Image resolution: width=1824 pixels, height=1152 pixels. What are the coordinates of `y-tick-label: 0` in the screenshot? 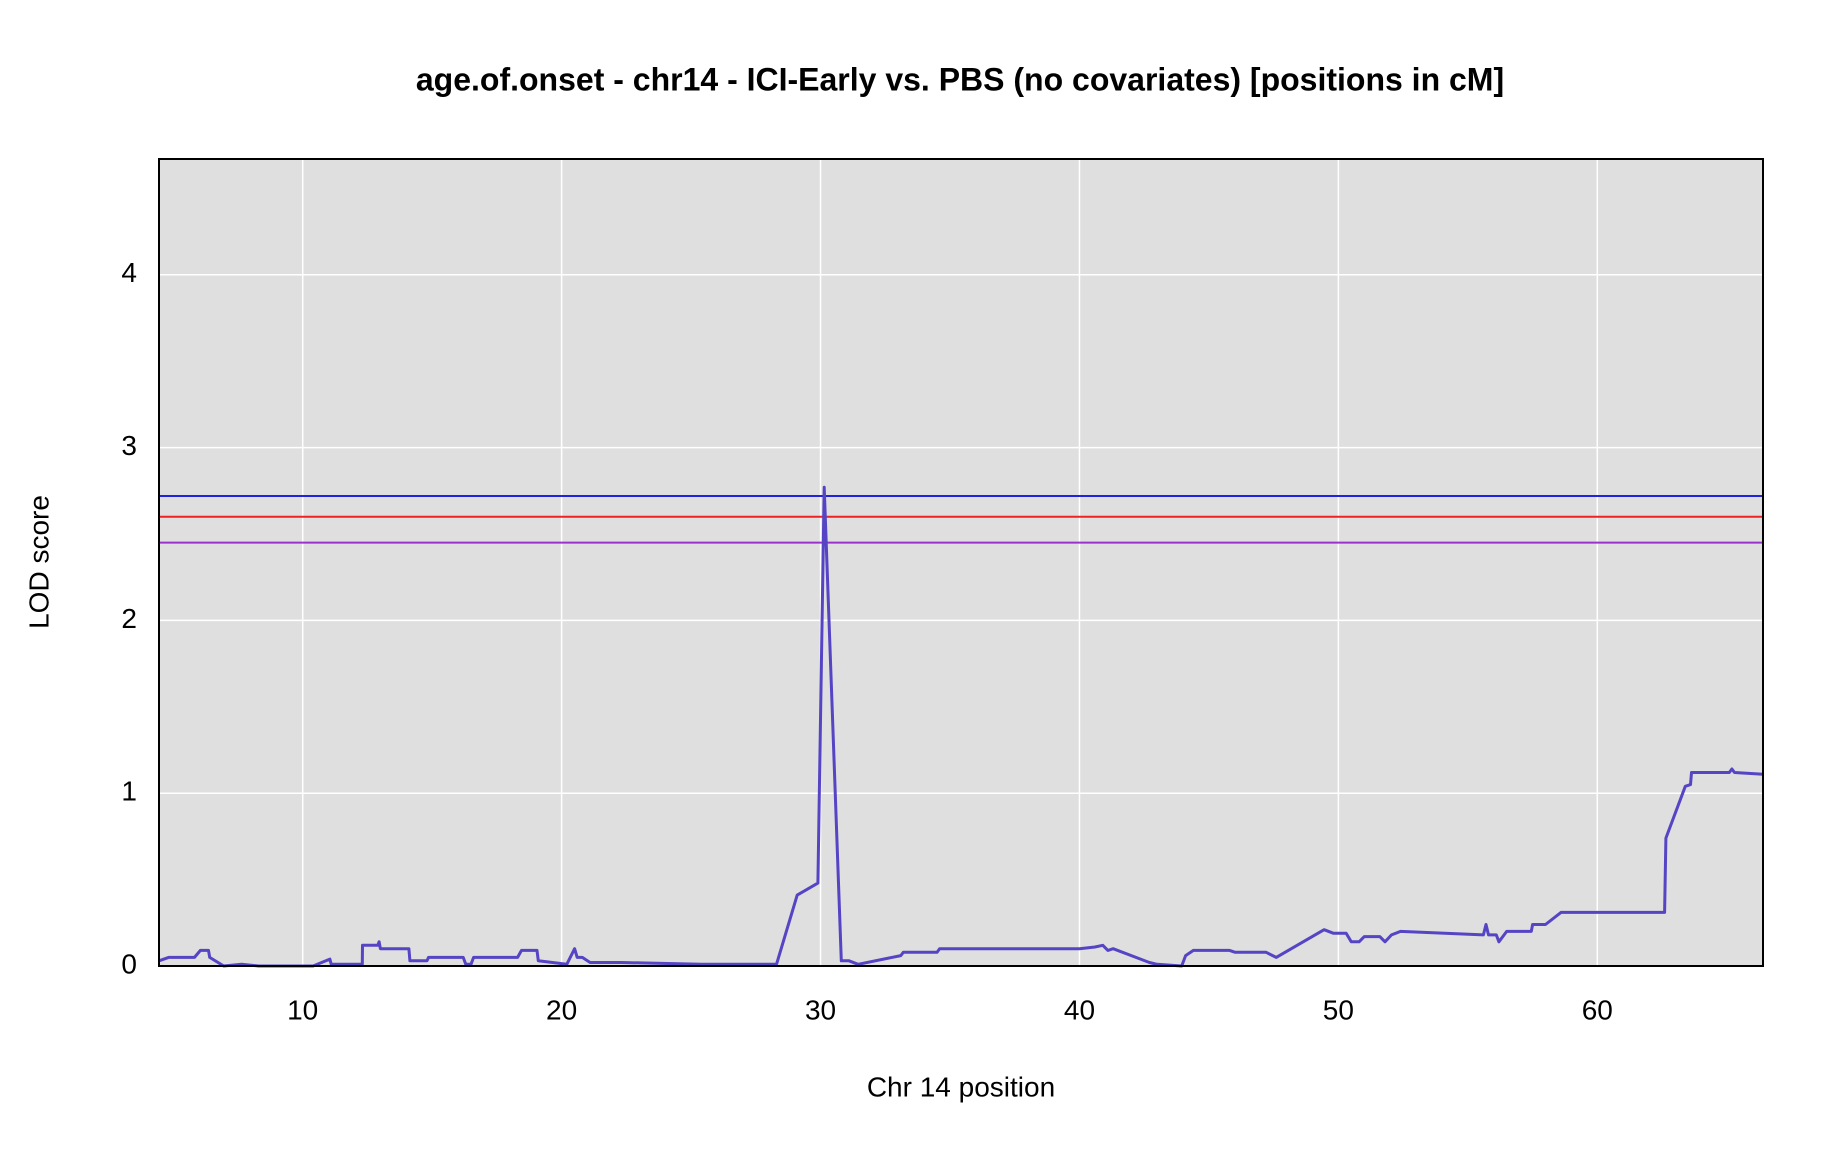 It's located at (129, 963).